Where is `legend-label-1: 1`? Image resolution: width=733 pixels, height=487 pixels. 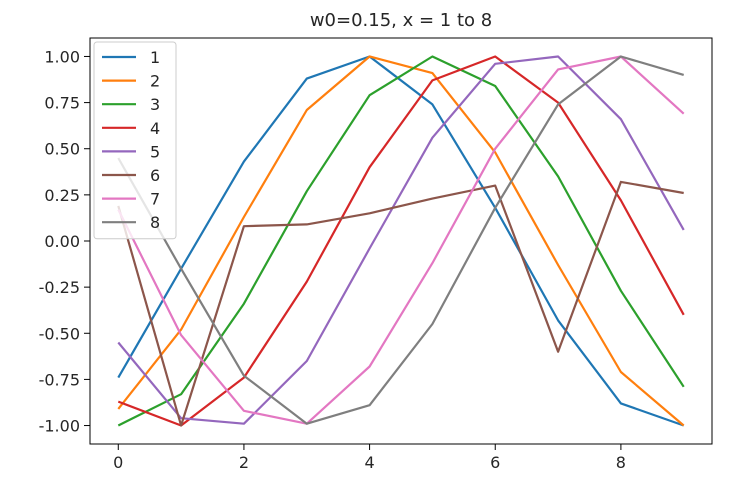
legend-label-1: 1 is located at coordinates (155, 57).